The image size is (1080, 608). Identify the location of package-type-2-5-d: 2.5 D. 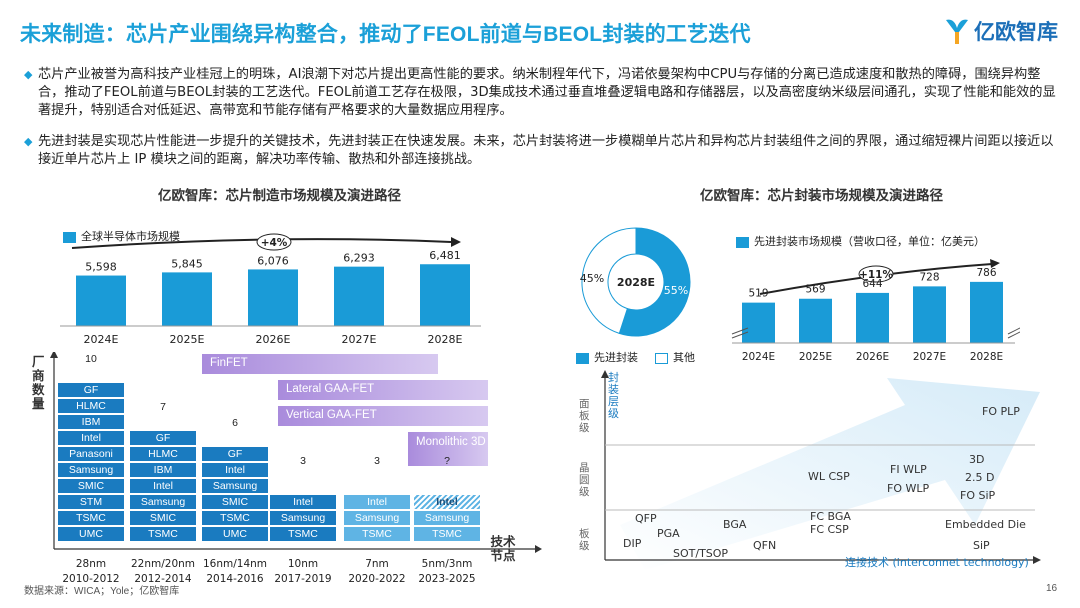
(980, 477).